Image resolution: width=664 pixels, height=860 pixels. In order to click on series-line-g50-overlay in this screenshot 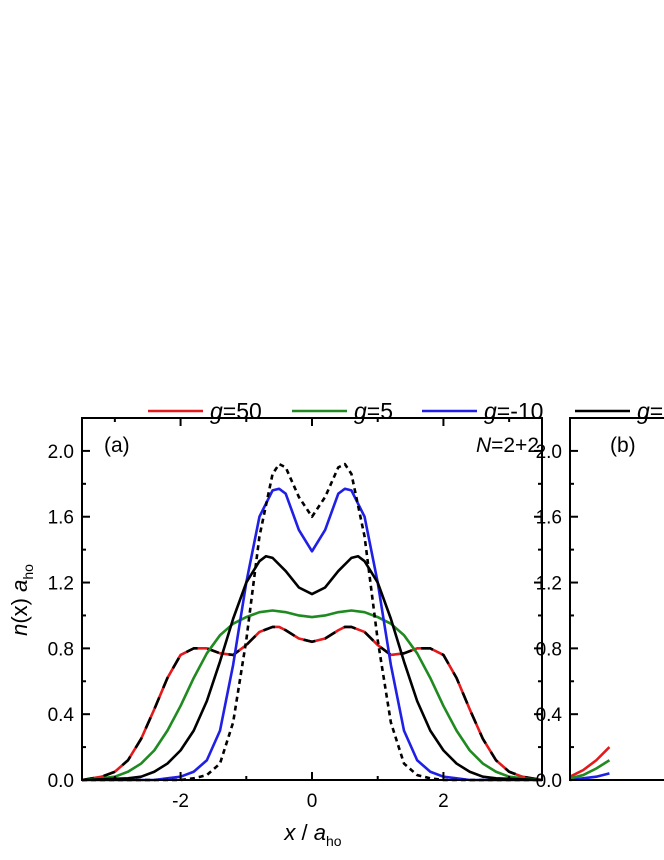, I will do `click(312, 703)`.